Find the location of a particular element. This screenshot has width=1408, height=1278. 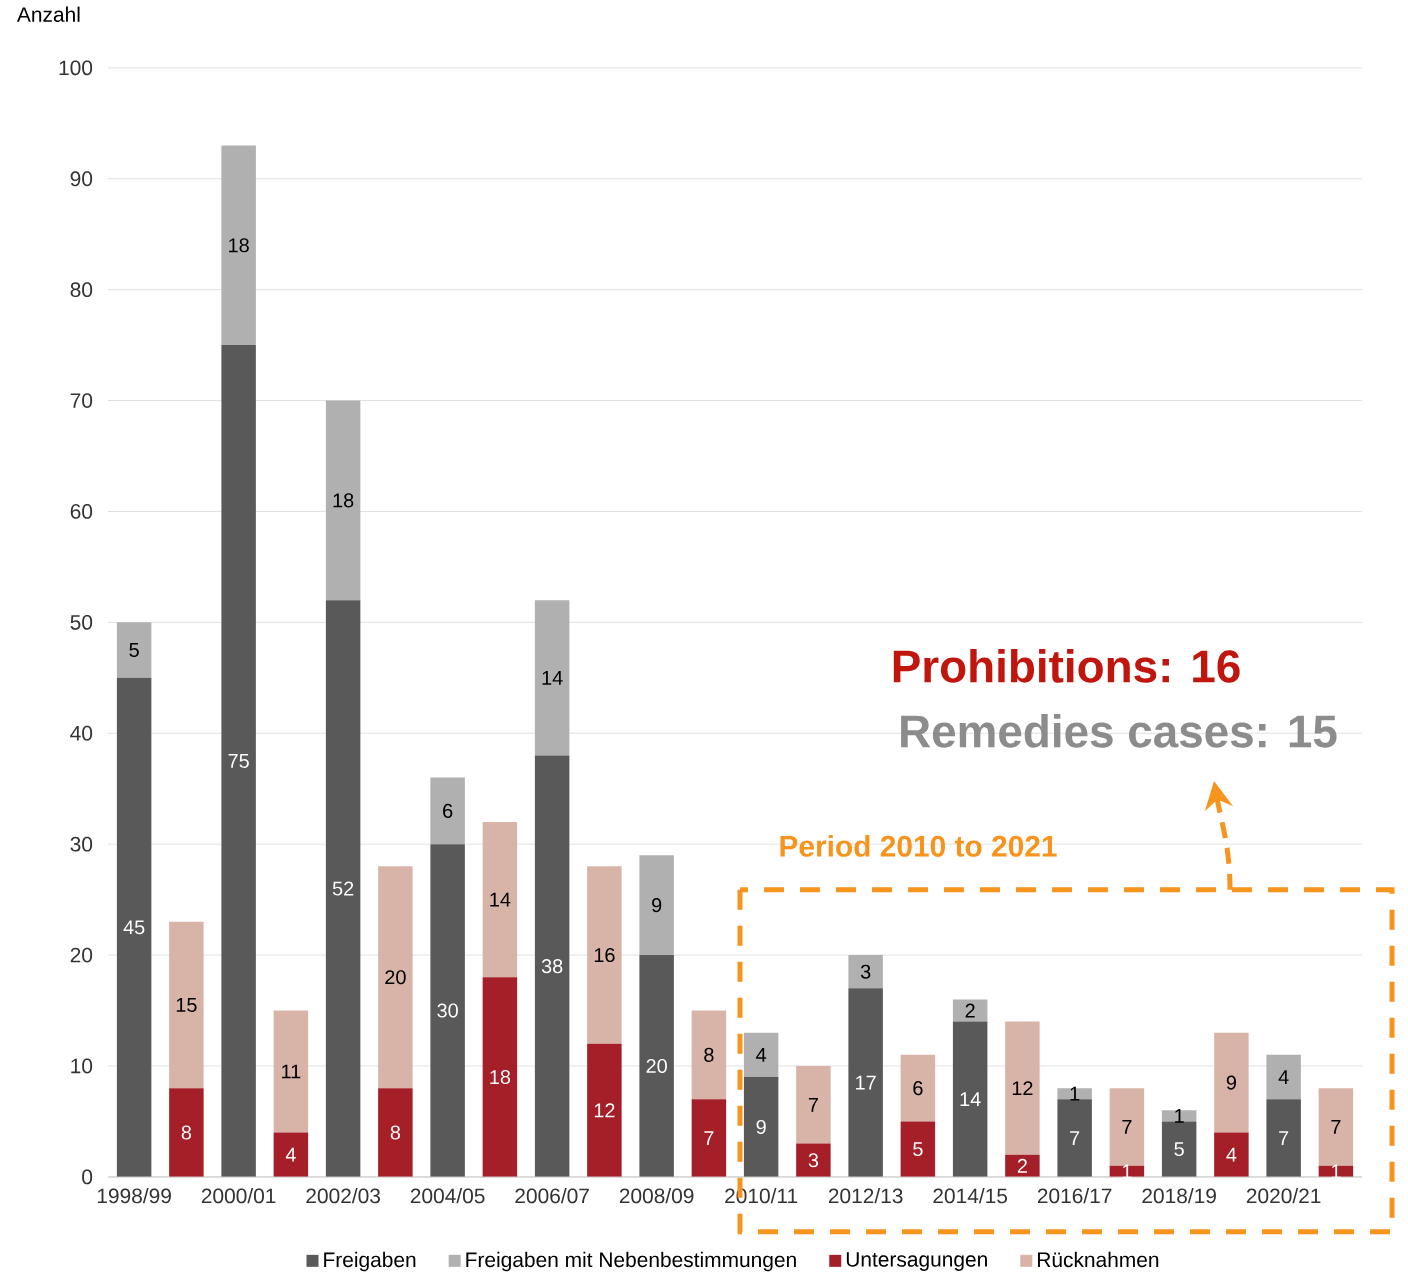

y-tick-label: 30 is located at coordinates (81, 844).